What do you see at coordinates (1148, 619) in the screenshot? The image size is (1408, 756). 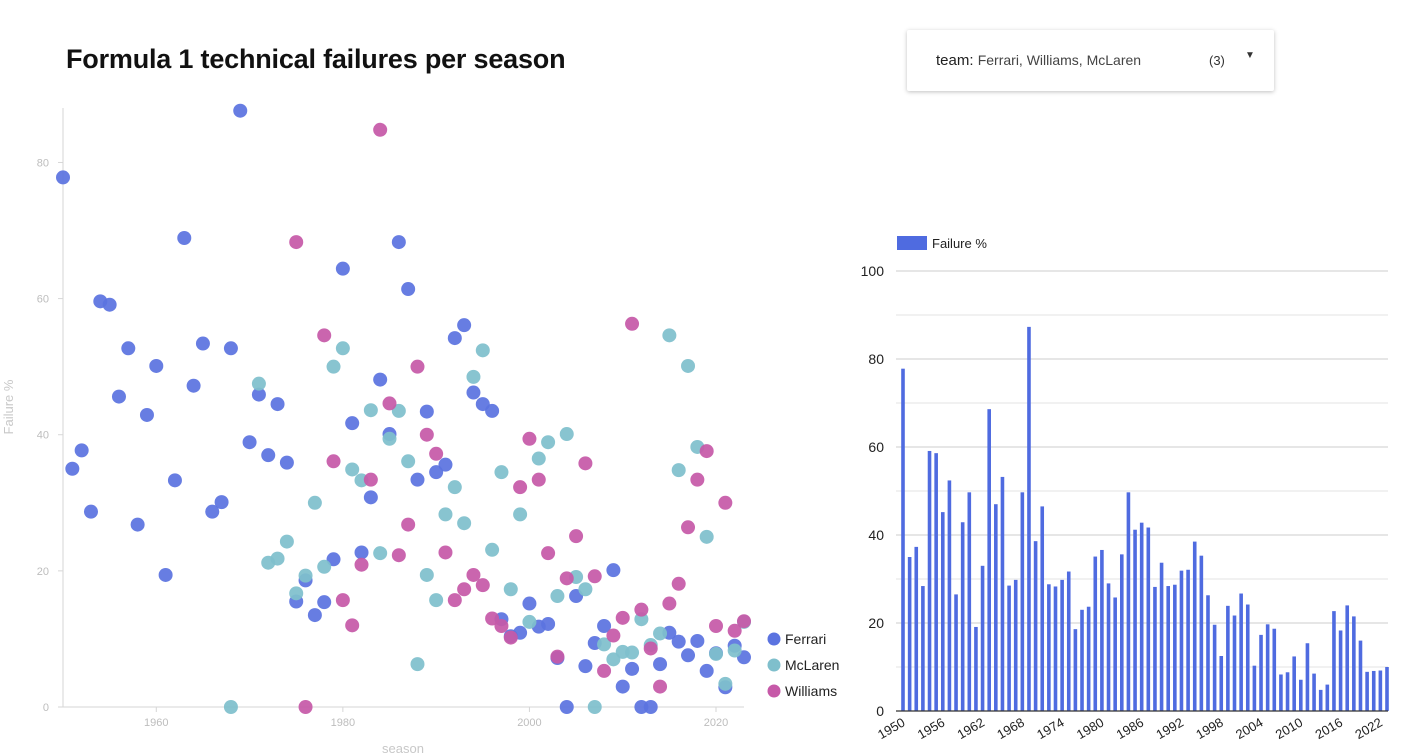 I see `bar-1987` at bounding box center [1148, 619].